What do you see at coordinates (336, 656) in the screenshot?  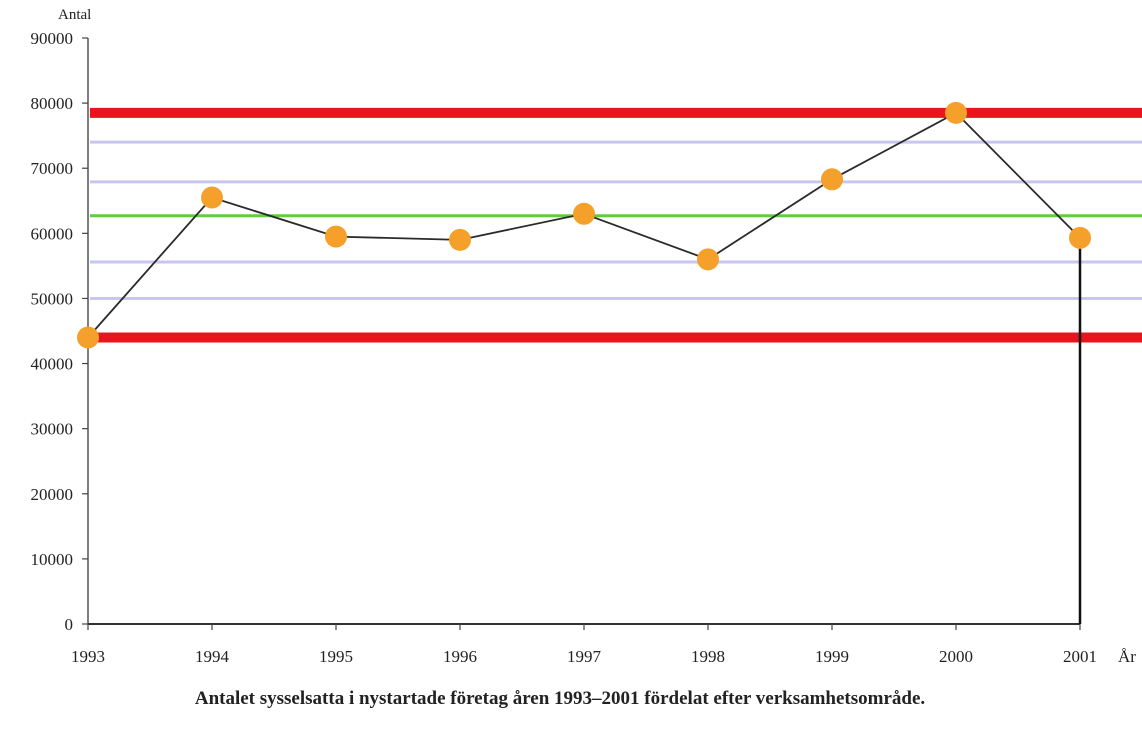 I see `x-tick-label: 1995` at bounding box center [336, 656].